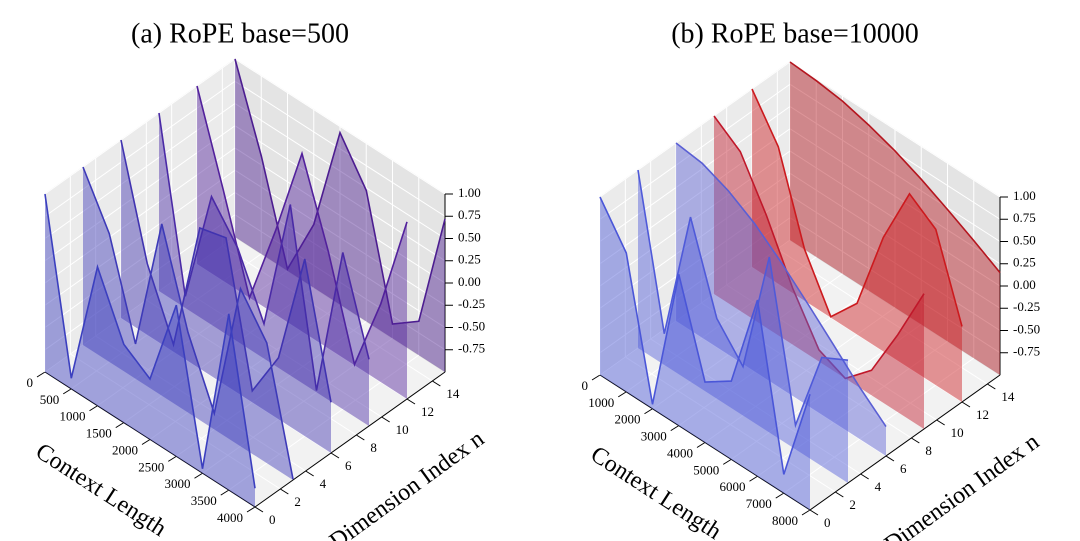 Image resolution: width=1080 pixels, height=541 pixels. Describe the element at coordinates (50, 399) in the screenshot. I see `x-tick-label: 500` at that location.